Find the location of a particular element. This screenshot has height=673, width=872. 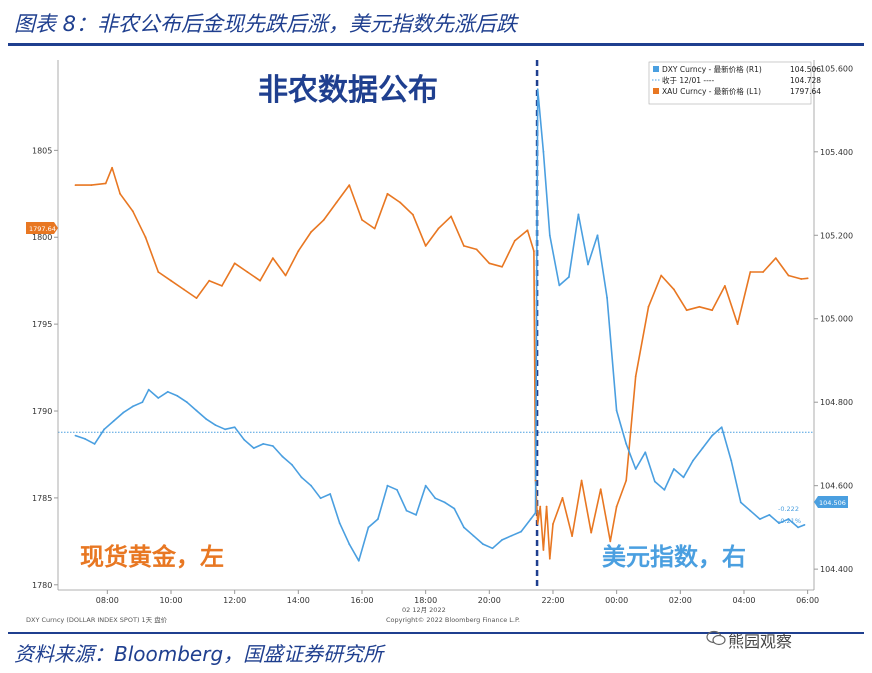

x-tick-label: 18:00 is located at coordinates (425, 600).